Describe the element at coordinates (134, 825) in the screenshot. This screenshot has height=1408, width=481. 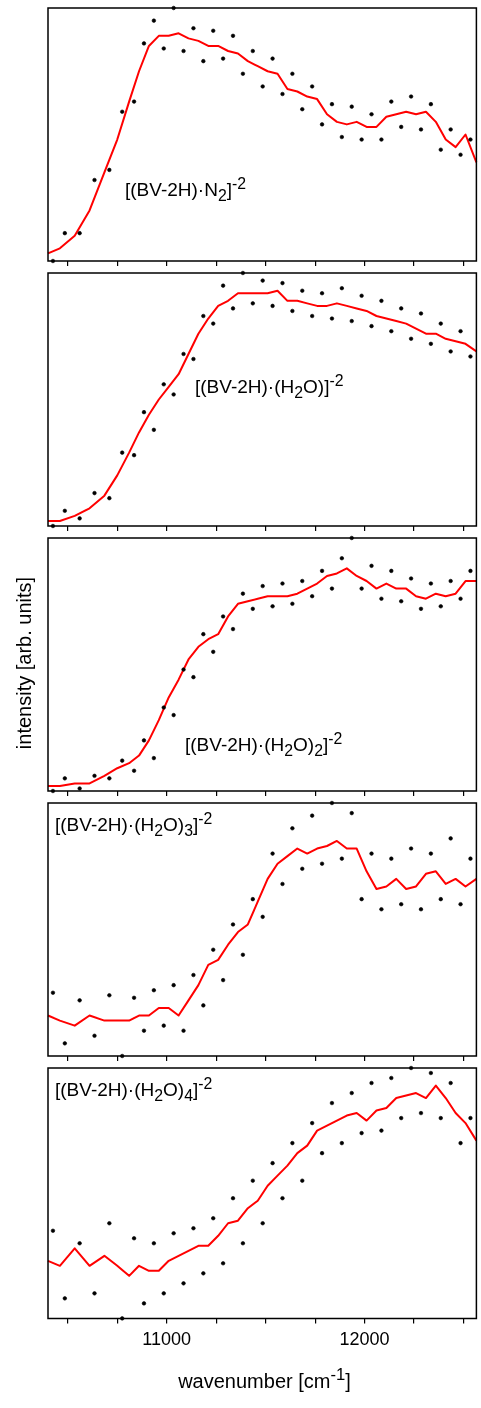
I see `annotation: [(BV-2H)·(H$_{2}$O)$_{3}$]$^{-2}$` at that location.